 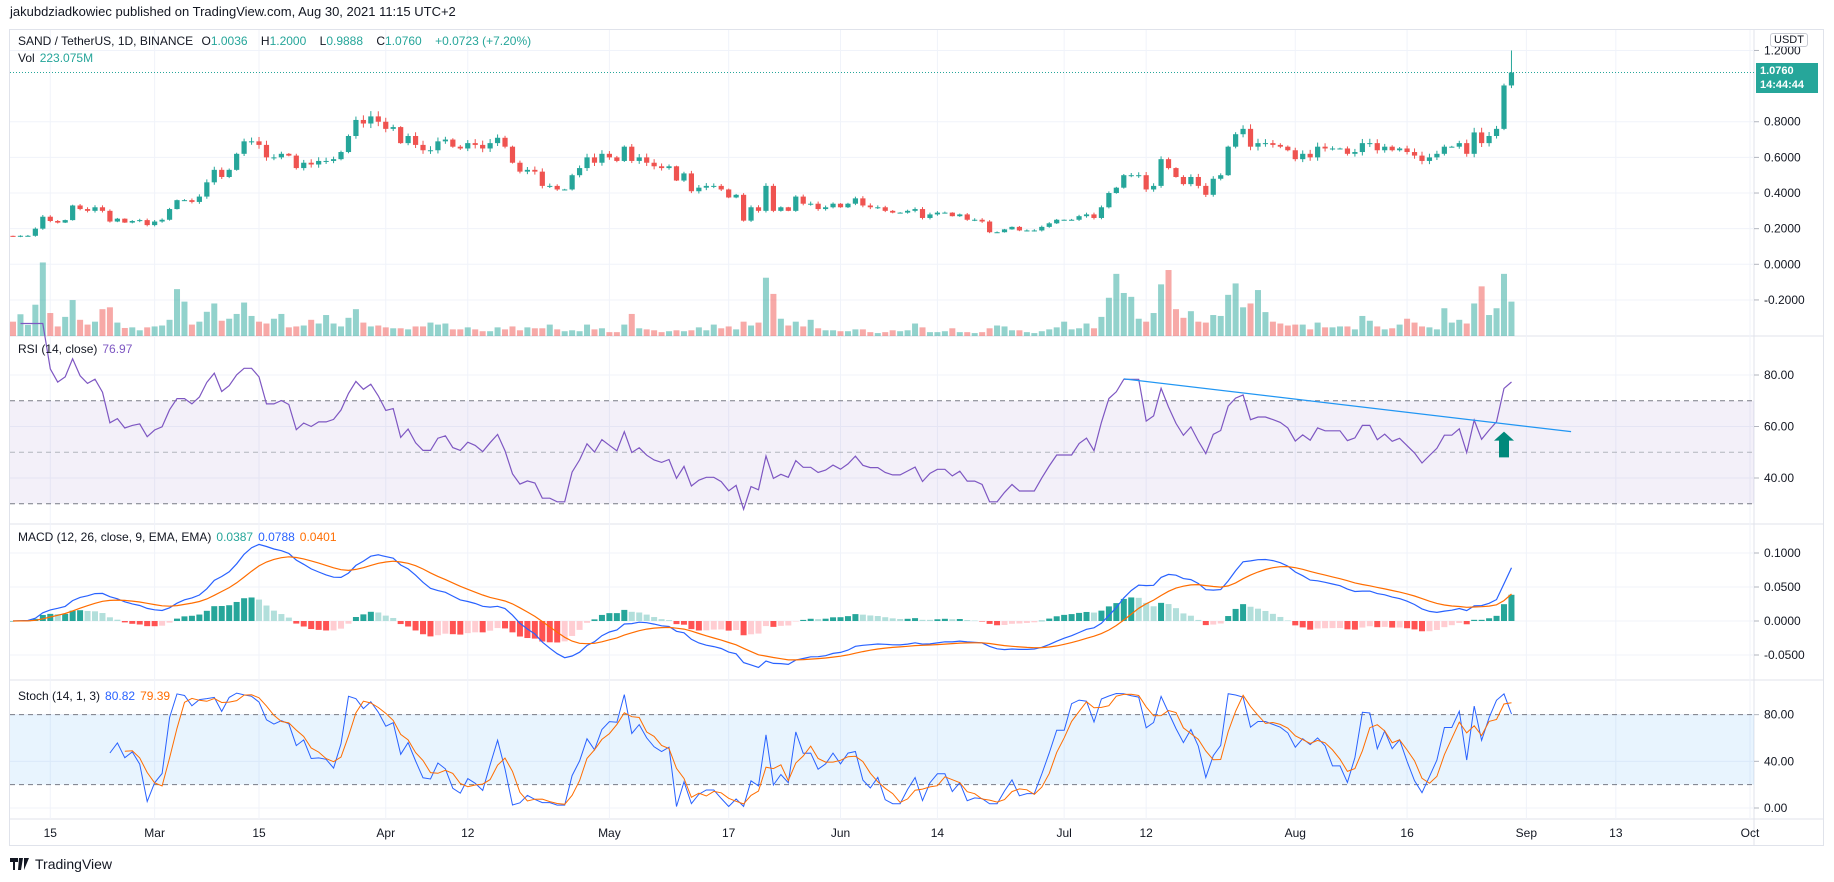 What do you see at coordinates (1782, 621) in the screenshot?
I see `macd-axis-label: 0.0000` at bounding box center [1782, 621].